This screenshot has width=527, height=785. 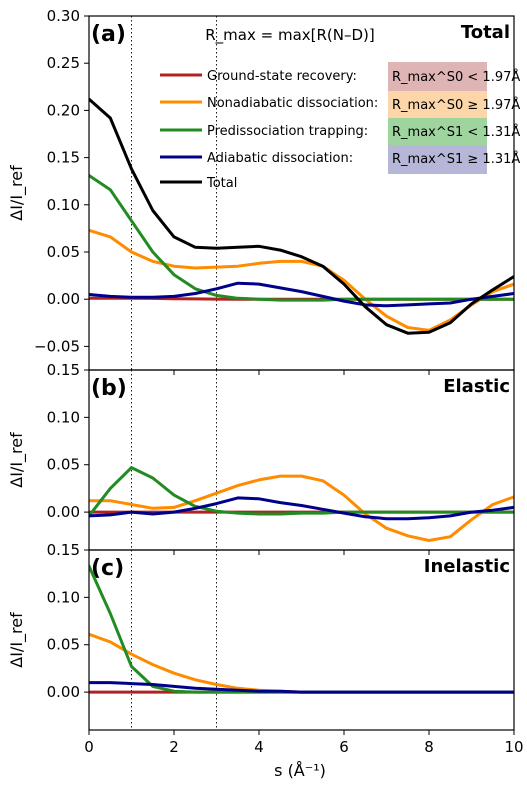 What do you see at coordinates (109, 388) in the screenshot?
I see `panel-b-letter: (b)` at bounding box center [109, 388].